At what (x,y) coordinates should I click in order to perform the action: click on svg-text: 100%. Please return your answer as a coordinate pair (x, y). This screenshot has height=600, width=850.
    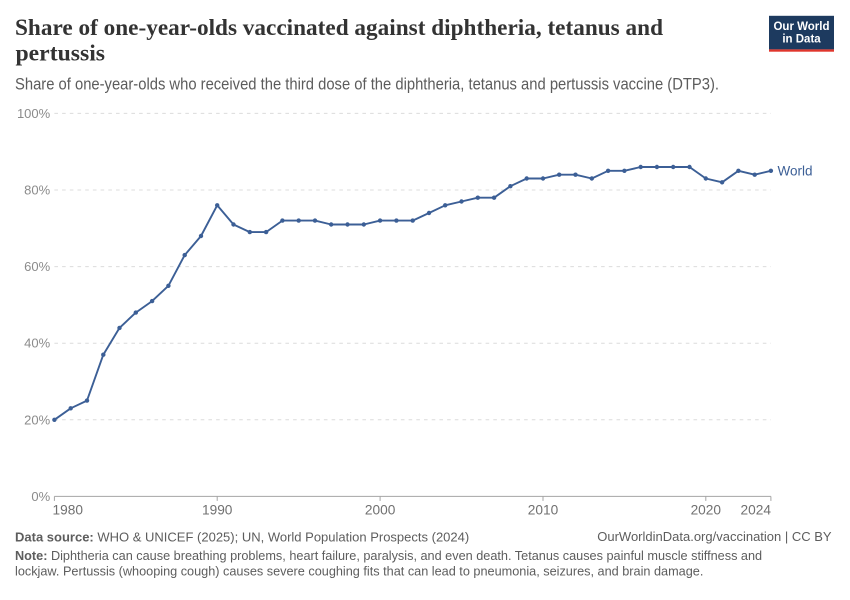
    Looking at the image, I should click on (34, 113).